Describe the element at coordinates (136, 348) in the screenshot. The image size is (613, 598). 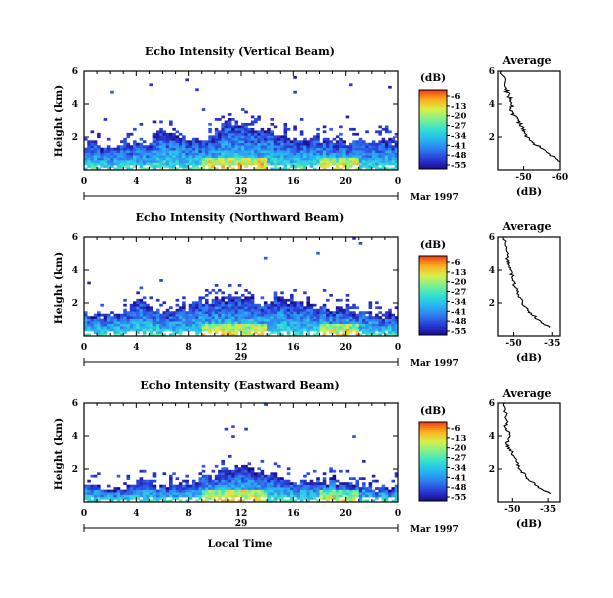
I see `x-tick-label: 4` at that location.